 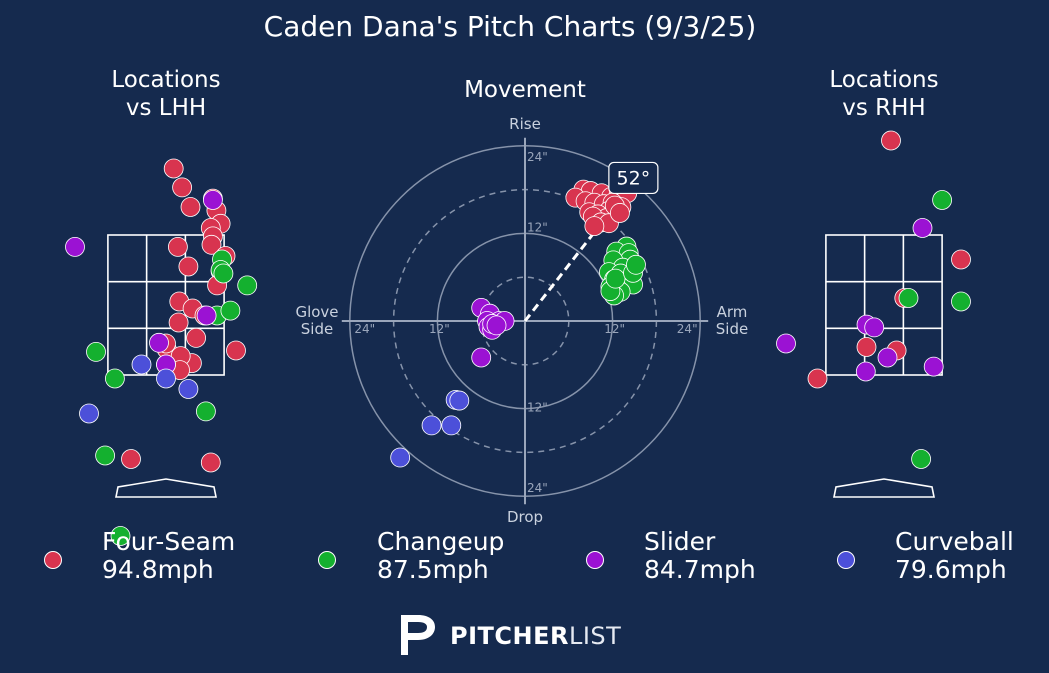 I want to click on brand-bold: PITCHER, so click(x=509, y=636).